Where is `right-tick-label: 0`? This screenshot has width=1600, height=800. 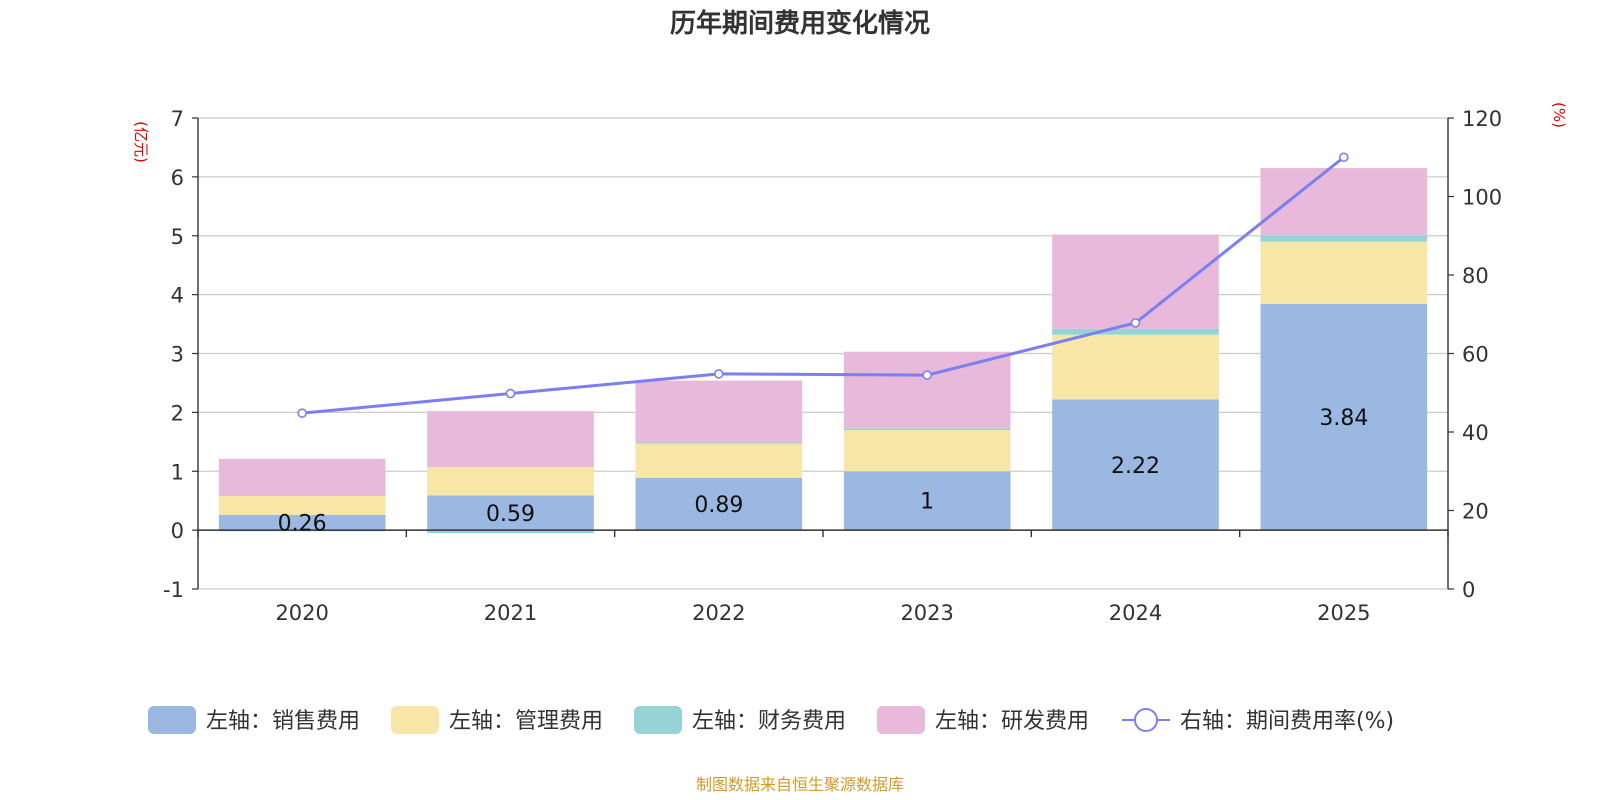
right-tick-label: 0 is located at coordinates (1468, 590).